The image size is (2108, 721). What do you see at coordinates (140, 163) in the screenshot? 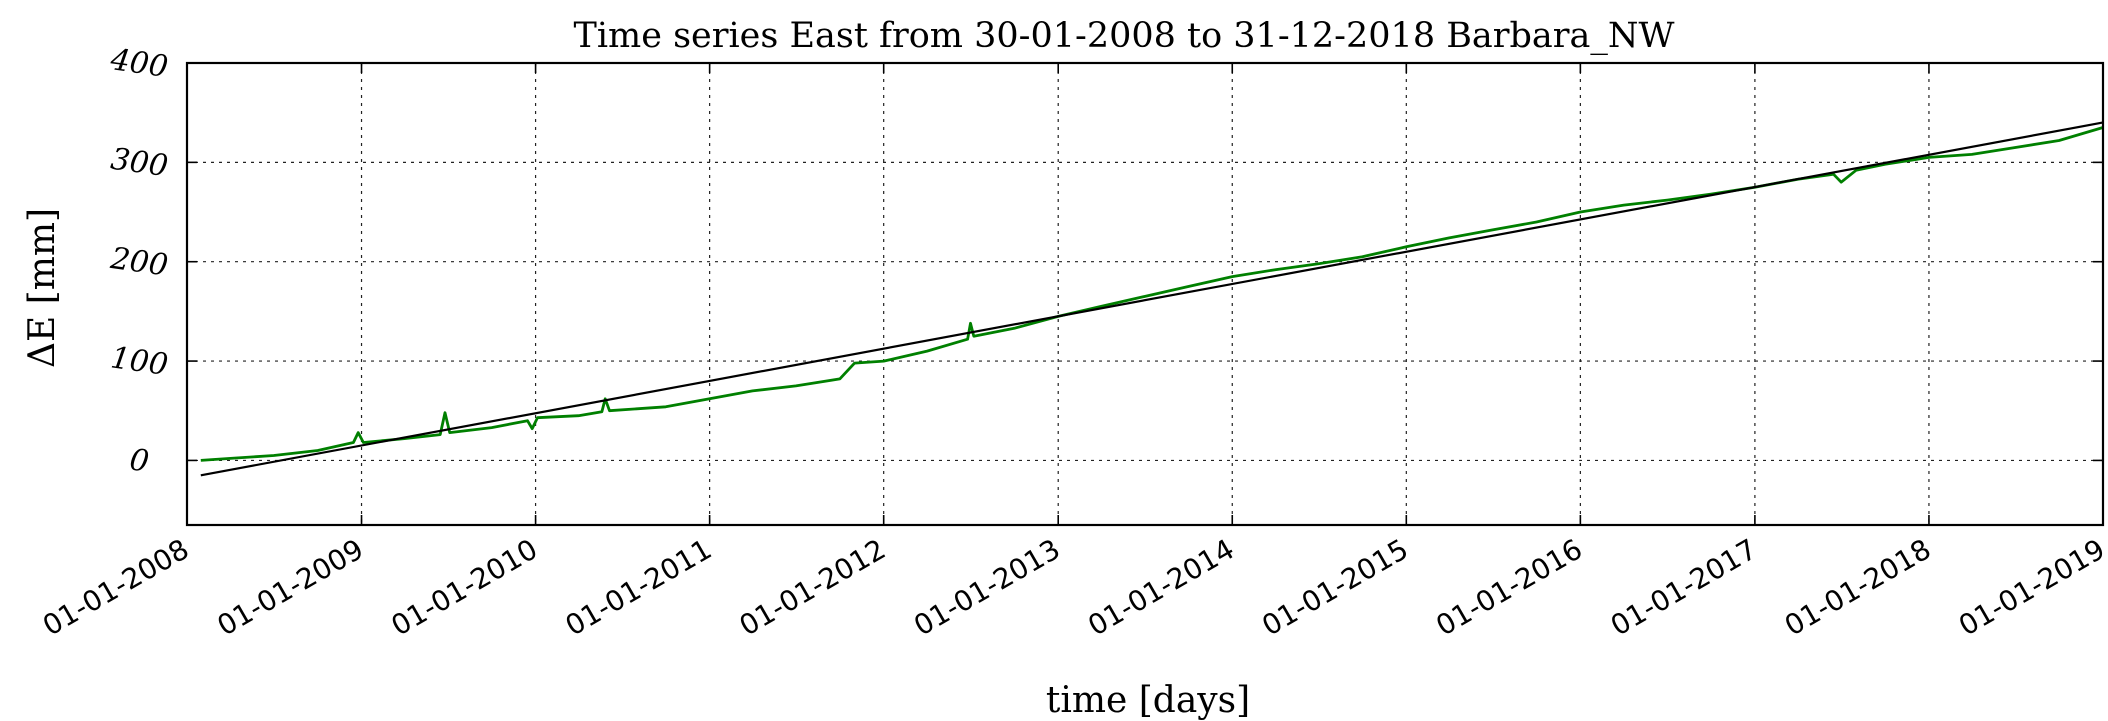
I see `y-tick-label: 300` at bounding box center [140, 163].